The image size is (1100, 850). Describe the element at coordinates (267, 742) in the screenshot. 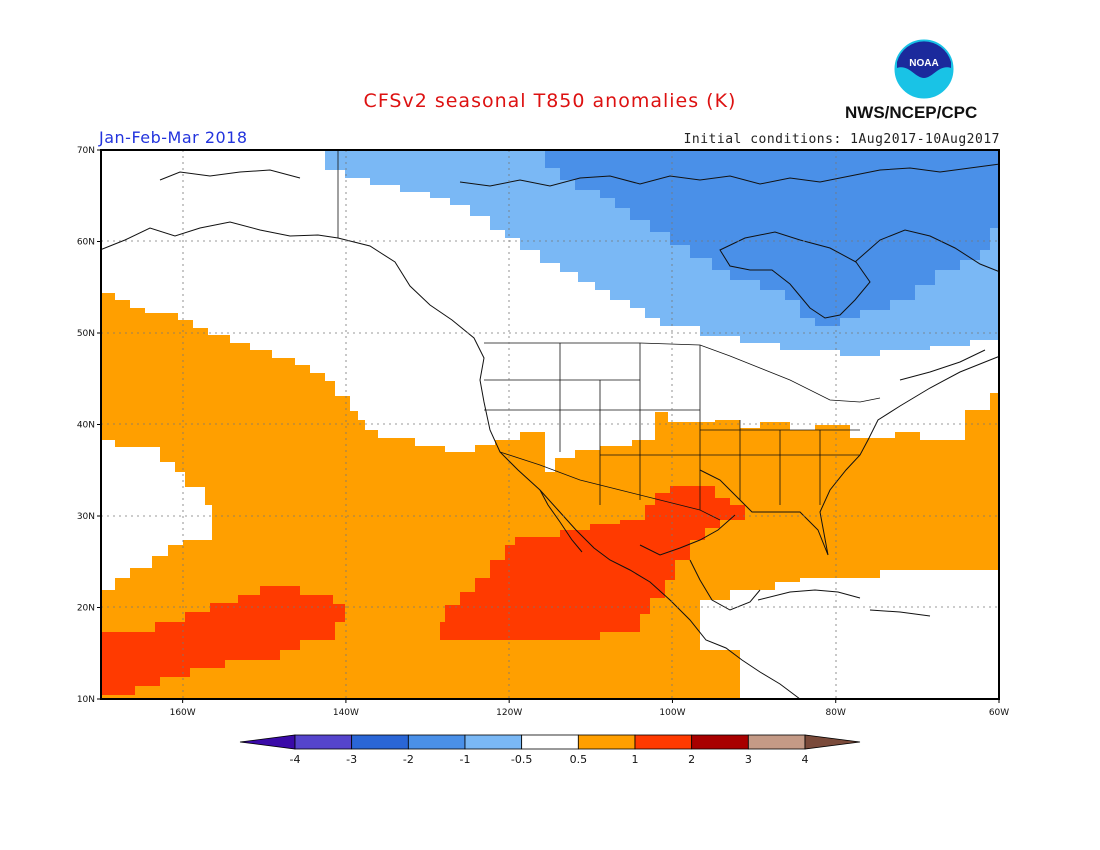

I see `colorbar-min-arrow` at that location.